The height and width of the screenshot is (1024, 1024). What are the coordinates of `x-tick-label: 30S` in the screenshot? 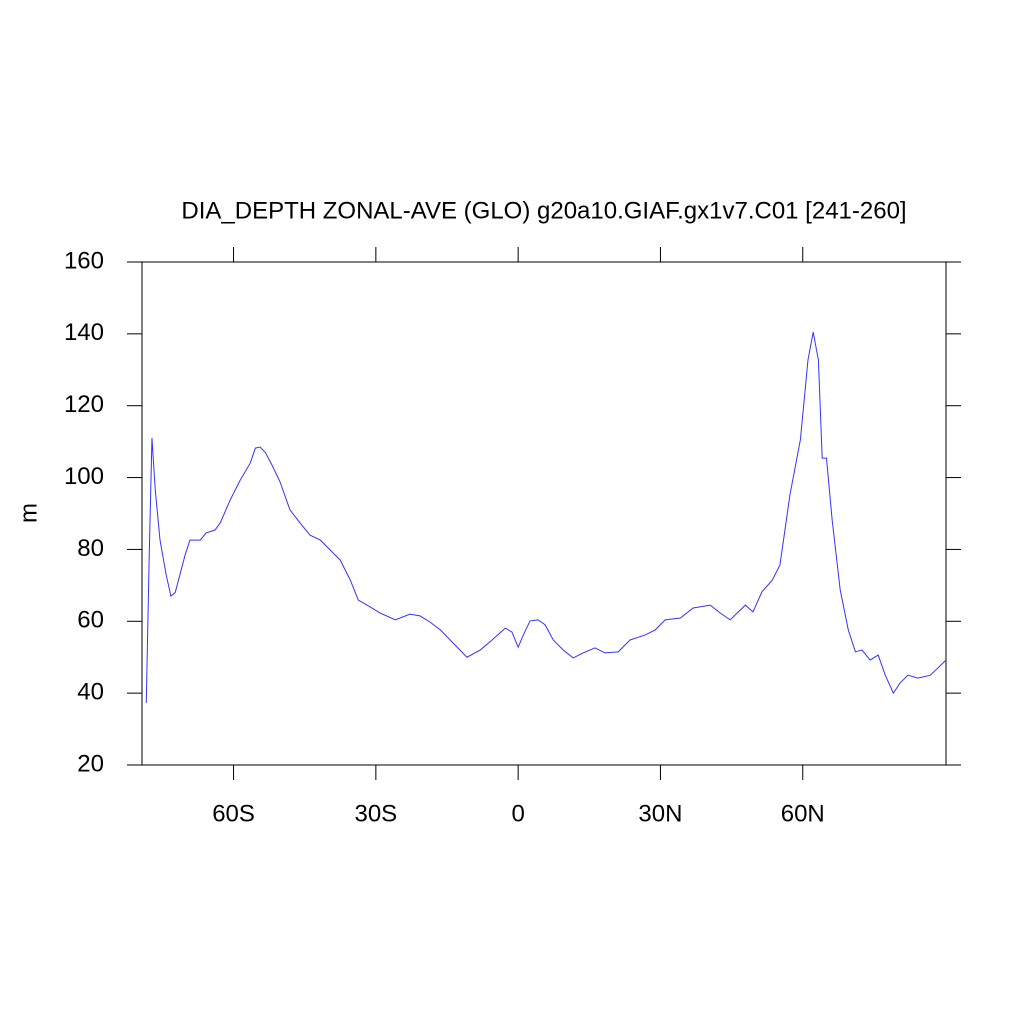 It's located at (375, 813).